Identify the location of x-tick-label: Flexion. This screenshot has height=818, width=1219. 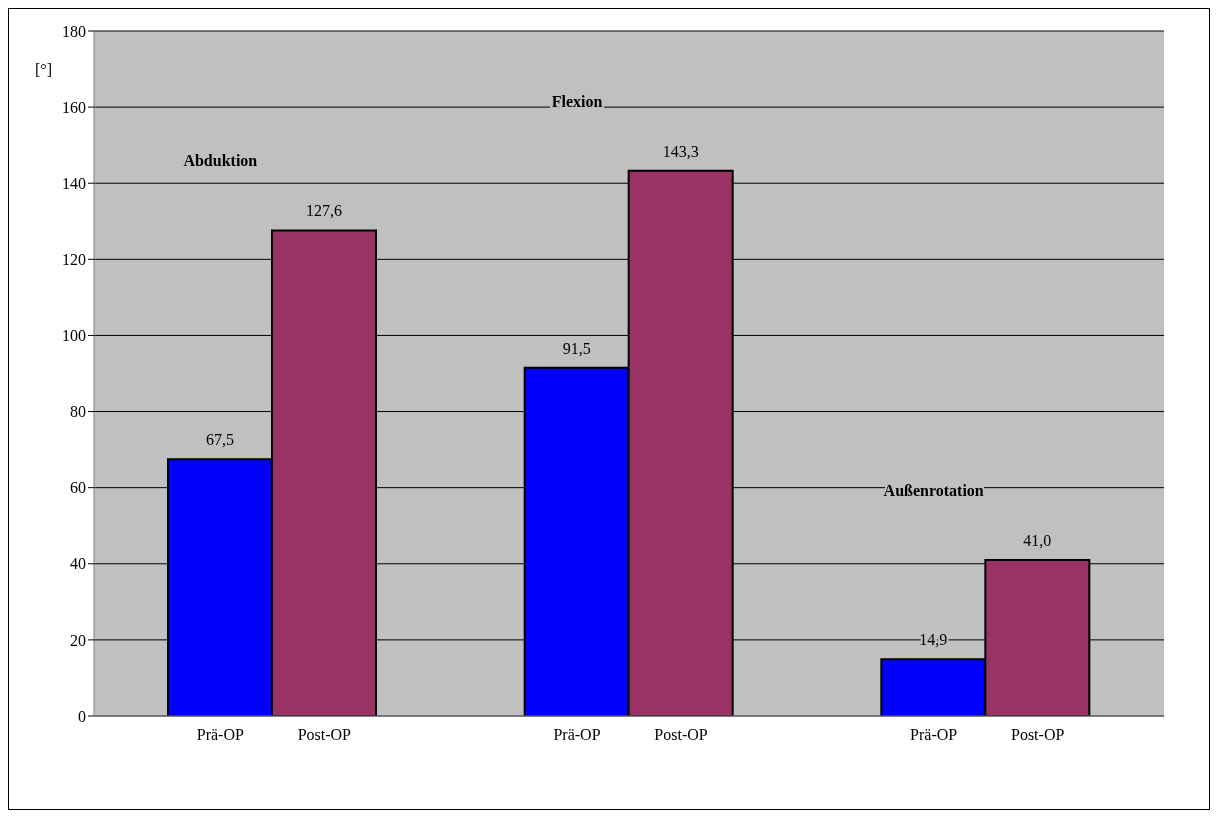
(577, 101).